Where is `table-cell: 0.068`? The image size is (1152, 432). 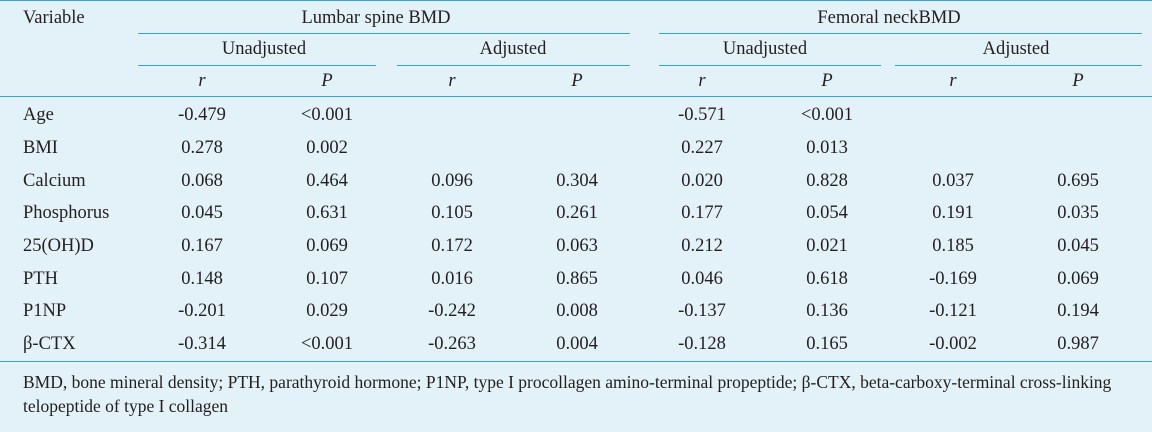
table-cell: 0.068 is located at coordinates (202, 181).